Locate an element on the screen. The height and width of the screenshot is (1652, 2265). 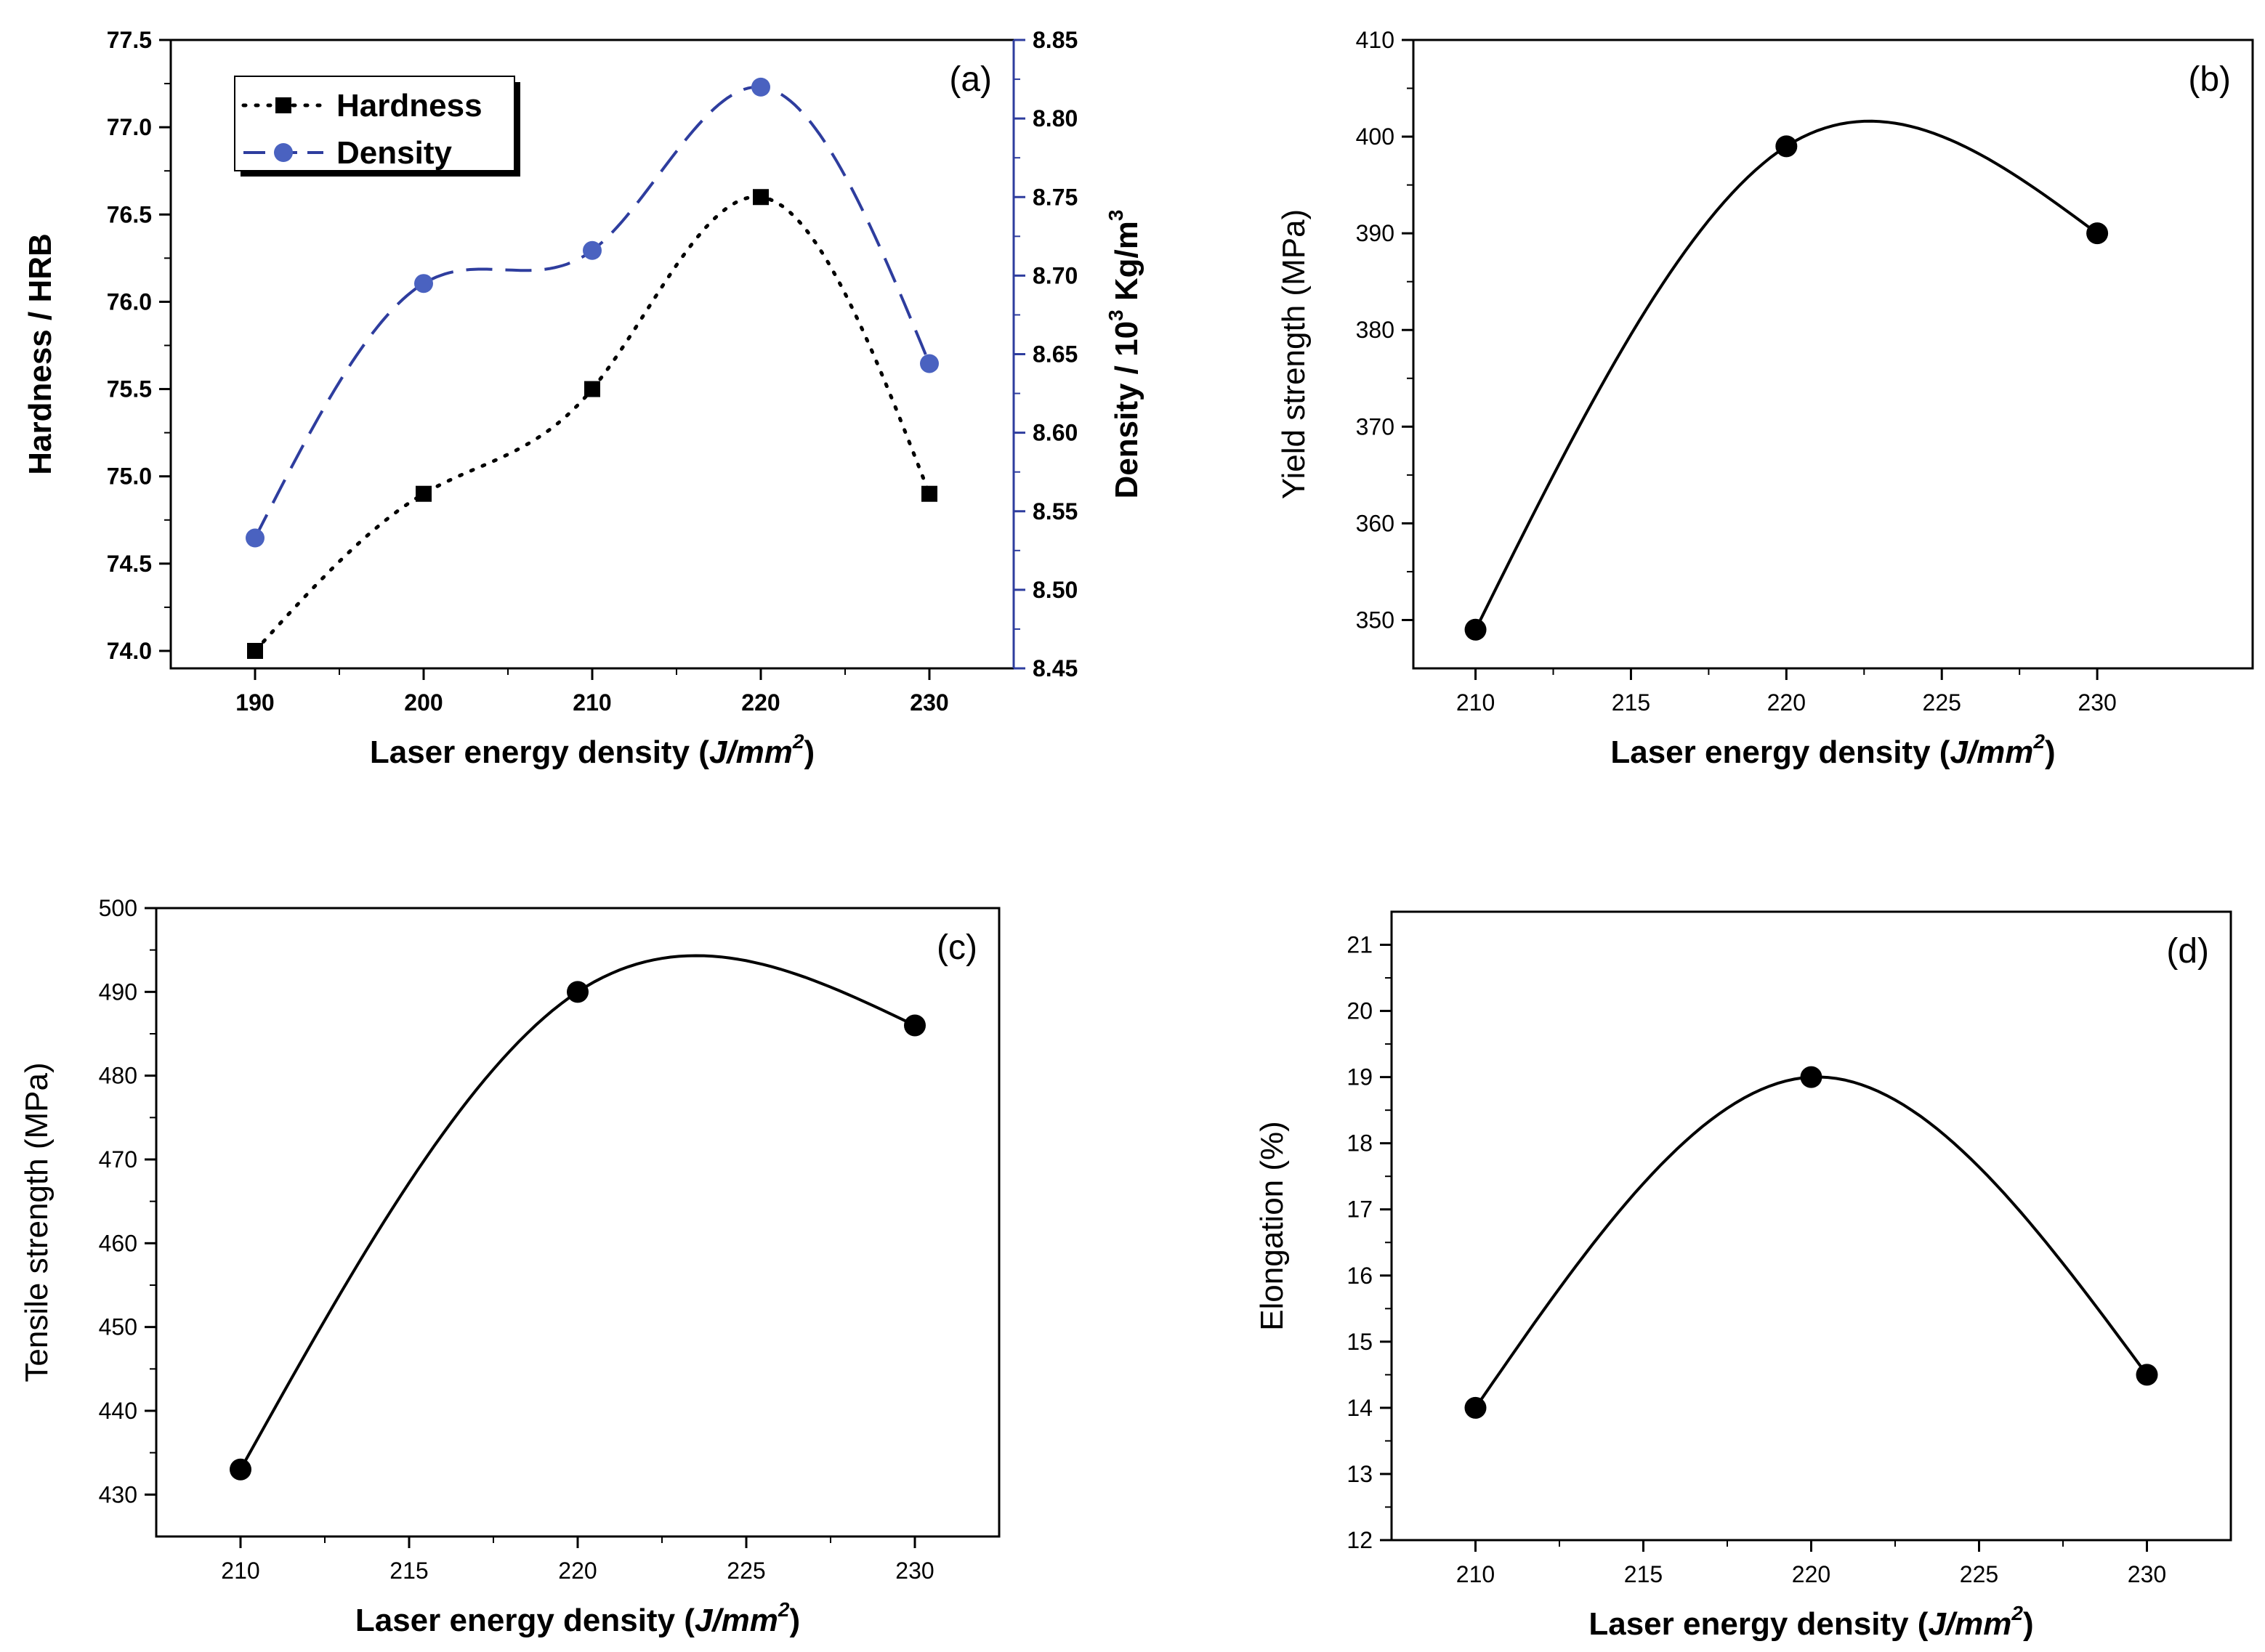
legend-label: Hardness is located at coordinates (410, 106).